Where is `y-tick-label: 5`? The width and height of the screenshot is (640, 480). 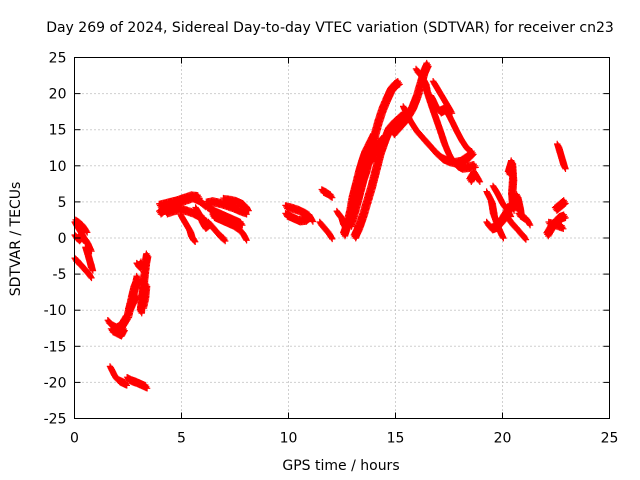
y-tick-label: 5 is located at coordinates (62, 203).